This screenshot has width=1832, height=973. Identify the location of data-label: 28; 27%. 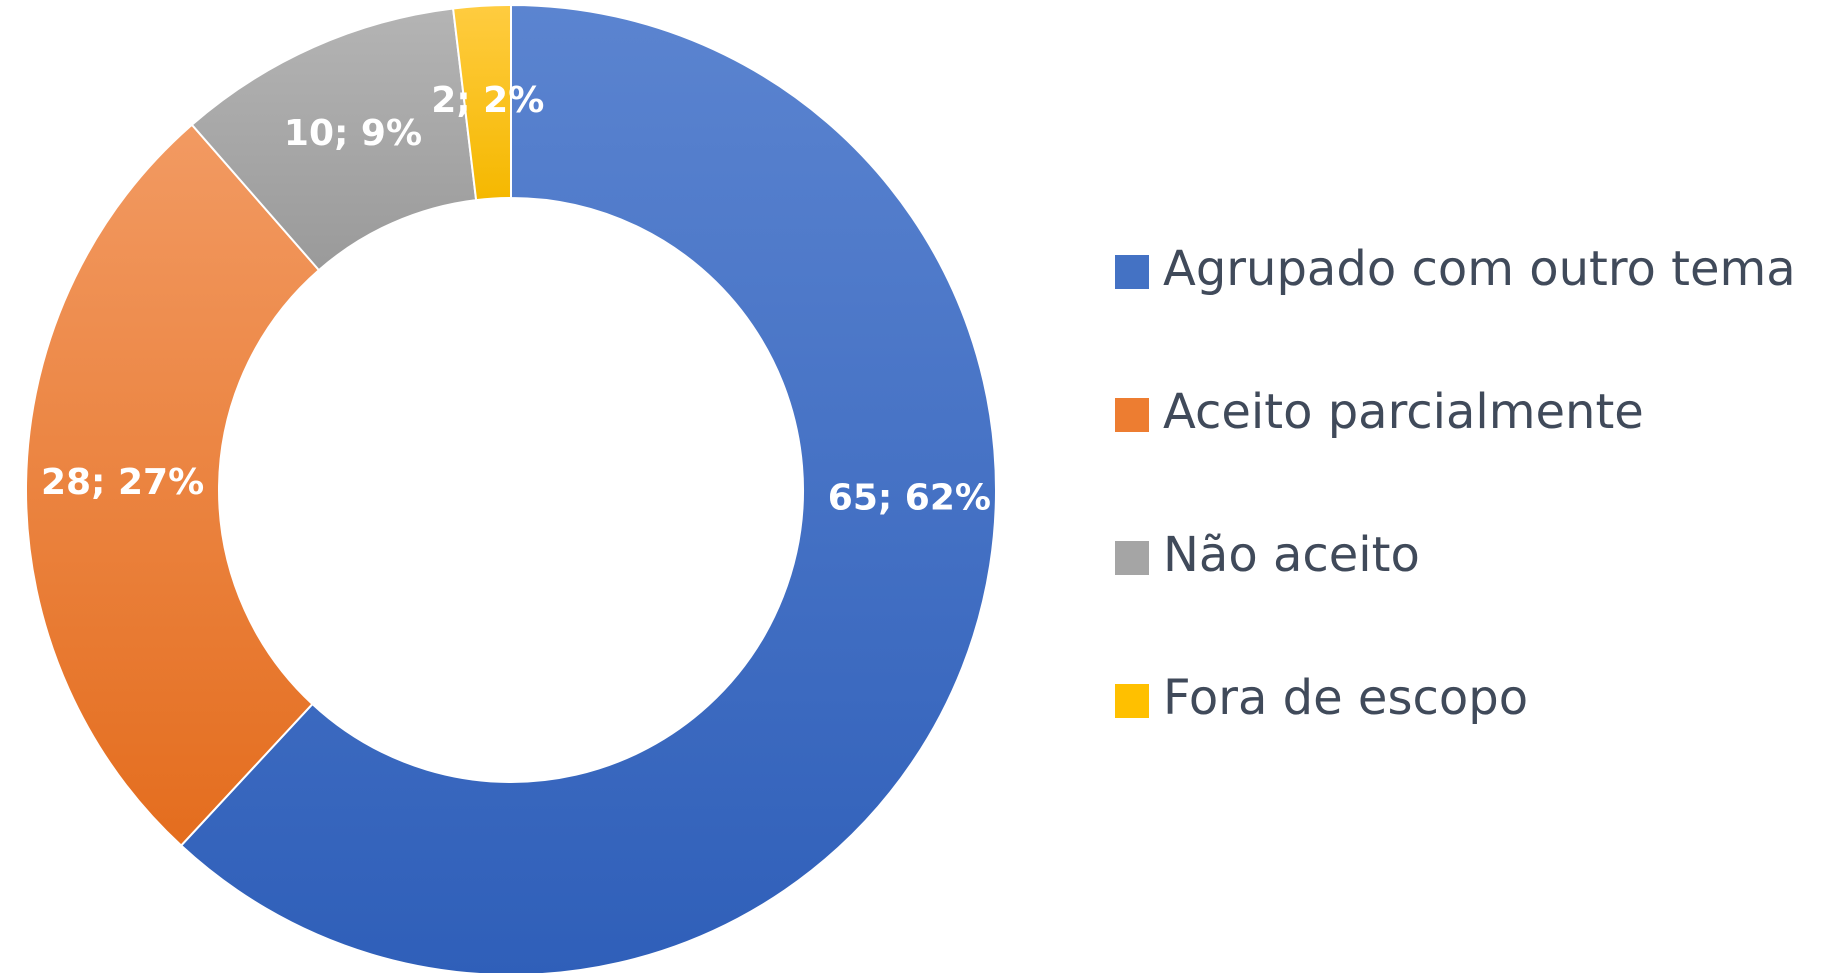
(122, 482).